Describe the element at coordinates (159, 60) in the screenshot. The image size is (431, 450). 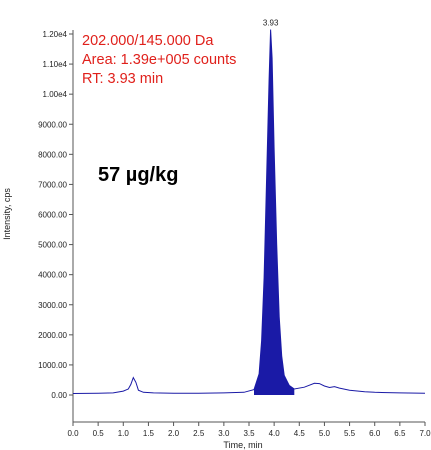
I see `area-annotation: Area: 1.39e+005 counts` at that location.